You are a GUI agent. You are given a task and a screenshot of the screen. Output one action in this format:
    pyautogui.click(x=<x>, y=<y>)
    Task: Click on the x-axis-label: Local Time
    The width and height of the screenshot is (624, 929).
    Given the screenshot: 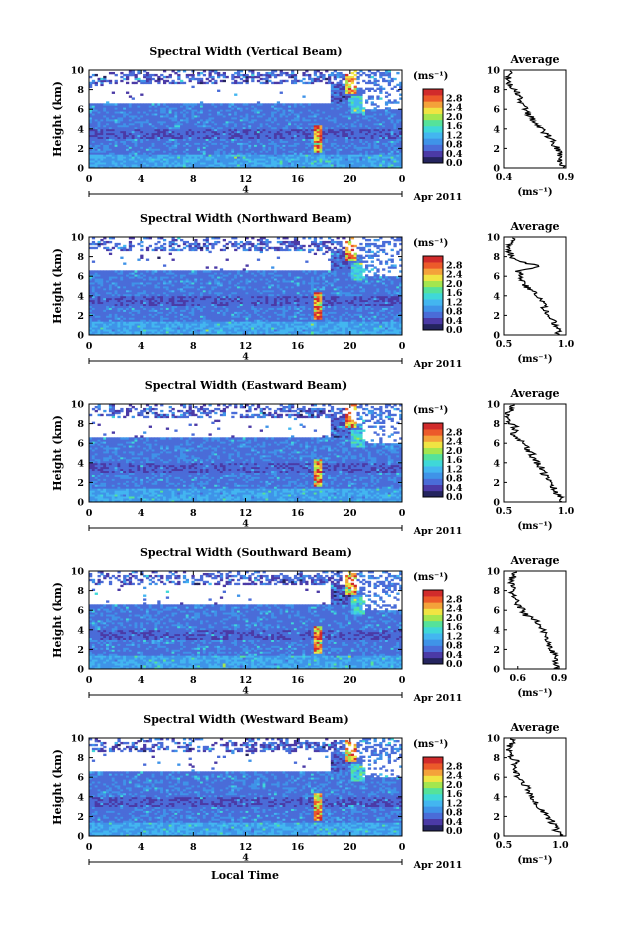 What is the action you would take?
    pyautogui.click(x=245, y=875)
    